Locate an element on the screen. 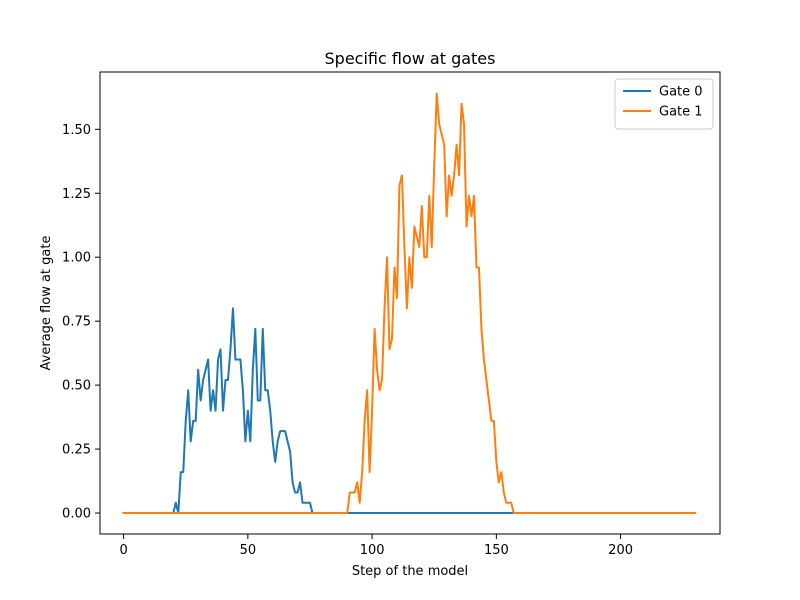 Image resolution: width=800 pixels, height=600 pixels. y-axis: 0.00 0.25 0.50 0.75 1.00 1.25 1.50 is located at coordinates (81, 322).